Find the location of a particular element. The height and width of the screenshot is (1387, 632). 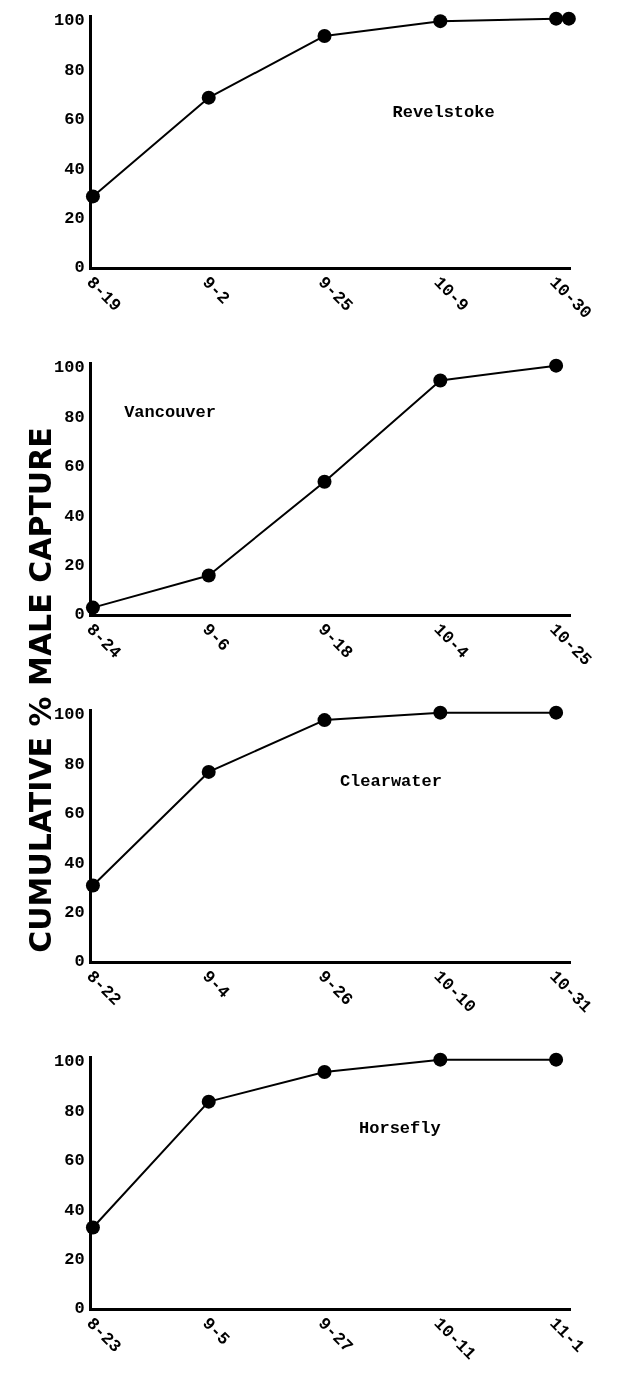

annotation: Clearwater is located at coordinates (390, 782).